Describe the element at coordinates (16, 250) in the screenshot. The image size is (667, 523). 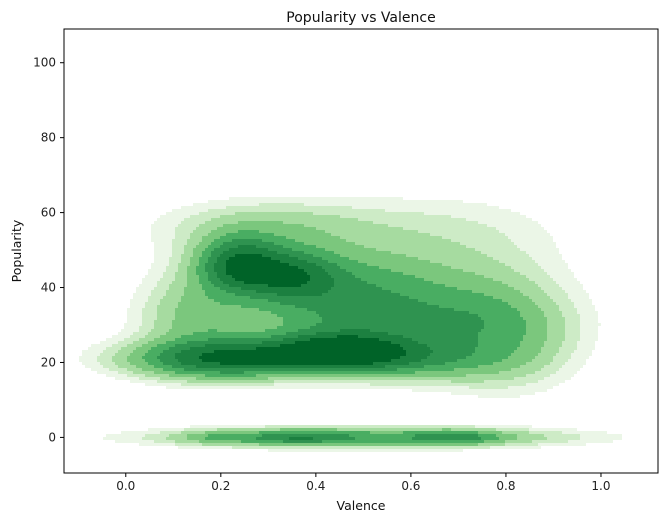
I see `y-axis-label: Popularity` at that location.